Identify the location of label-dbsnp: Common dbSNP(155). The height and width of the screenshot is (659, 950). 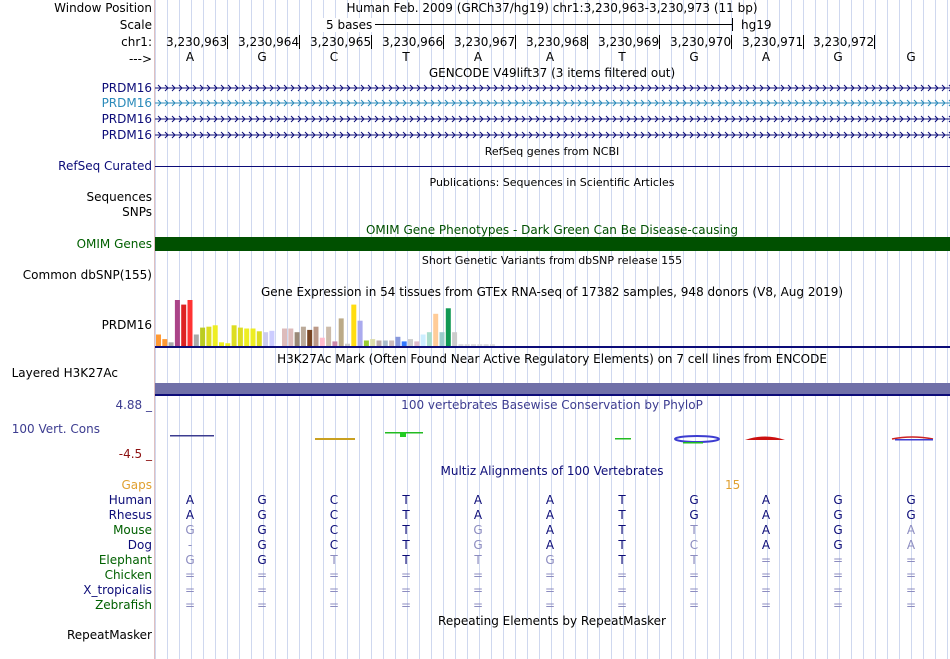
(87, 275).